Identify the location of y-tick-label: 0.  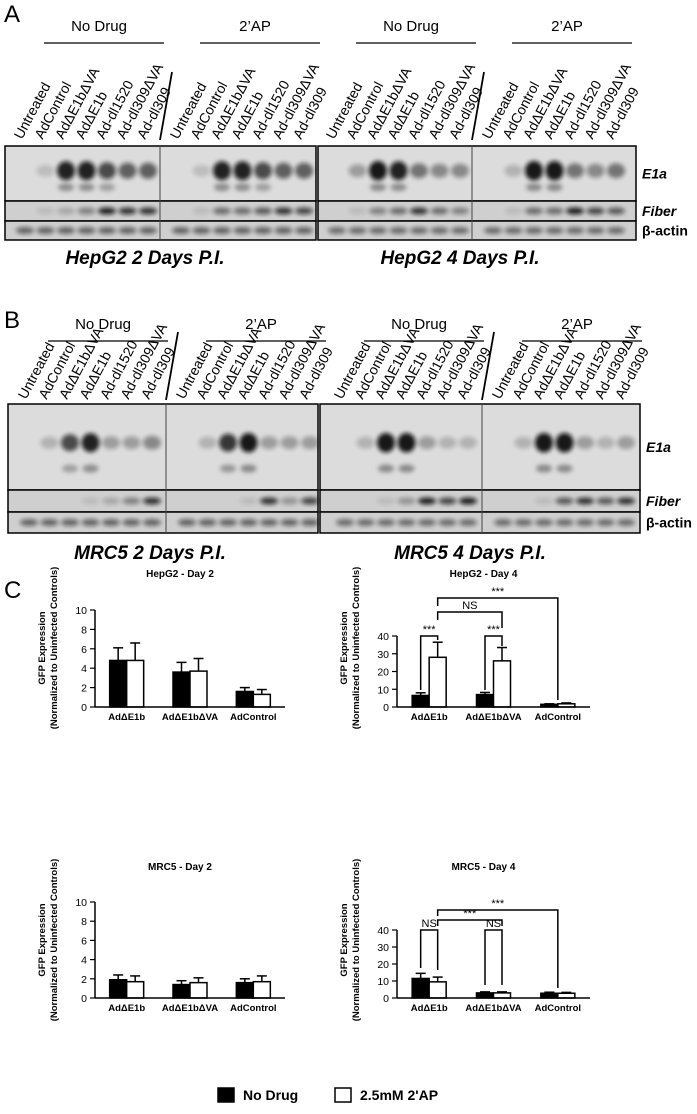
(386, 999).